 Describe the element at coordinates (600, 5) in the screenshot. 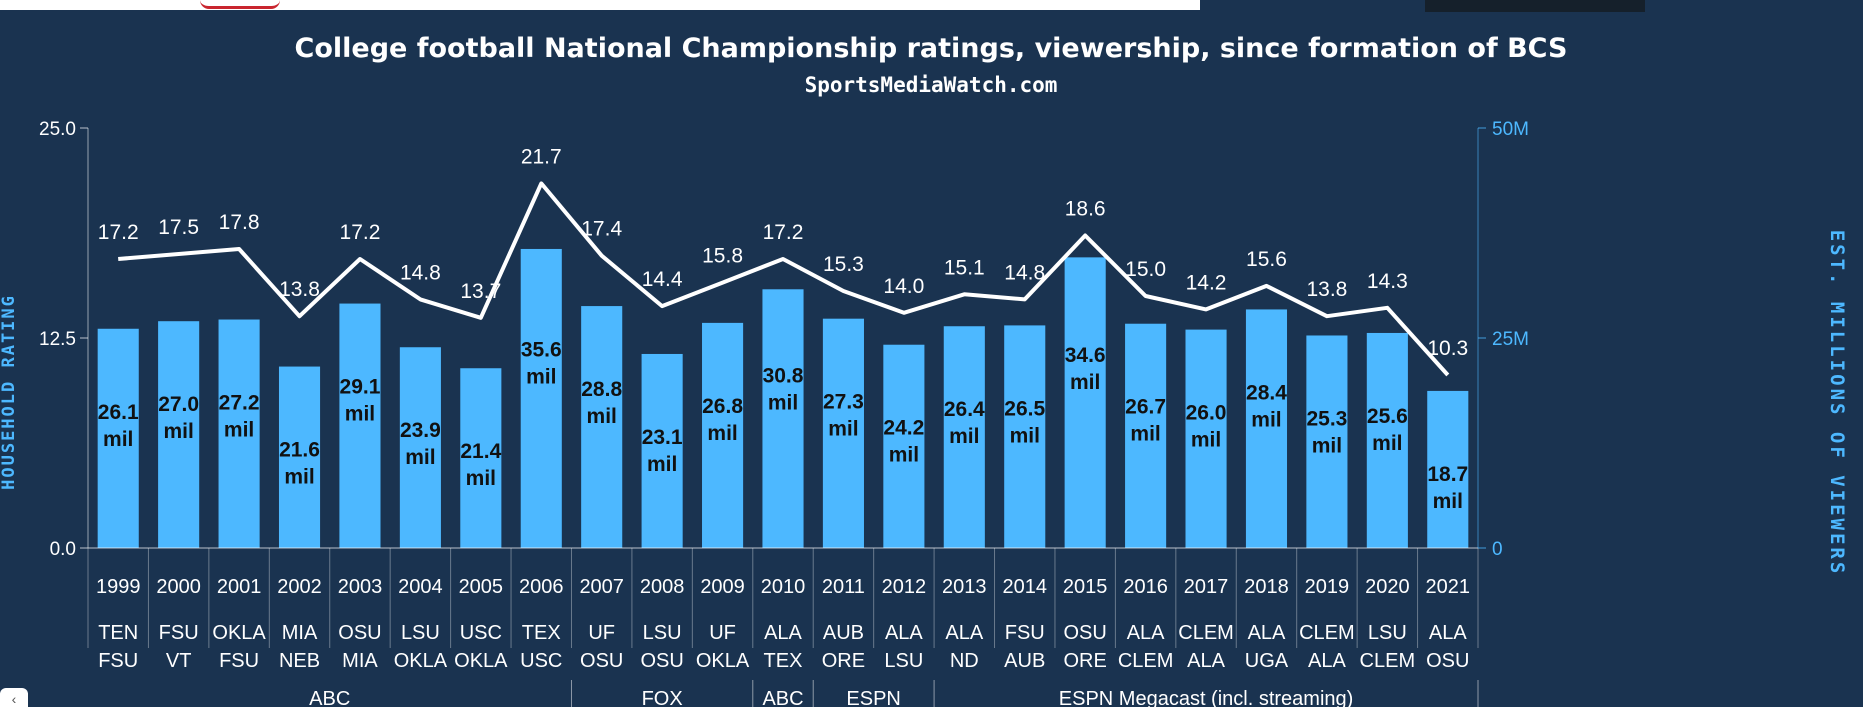

I see `browser-strip` at that location.